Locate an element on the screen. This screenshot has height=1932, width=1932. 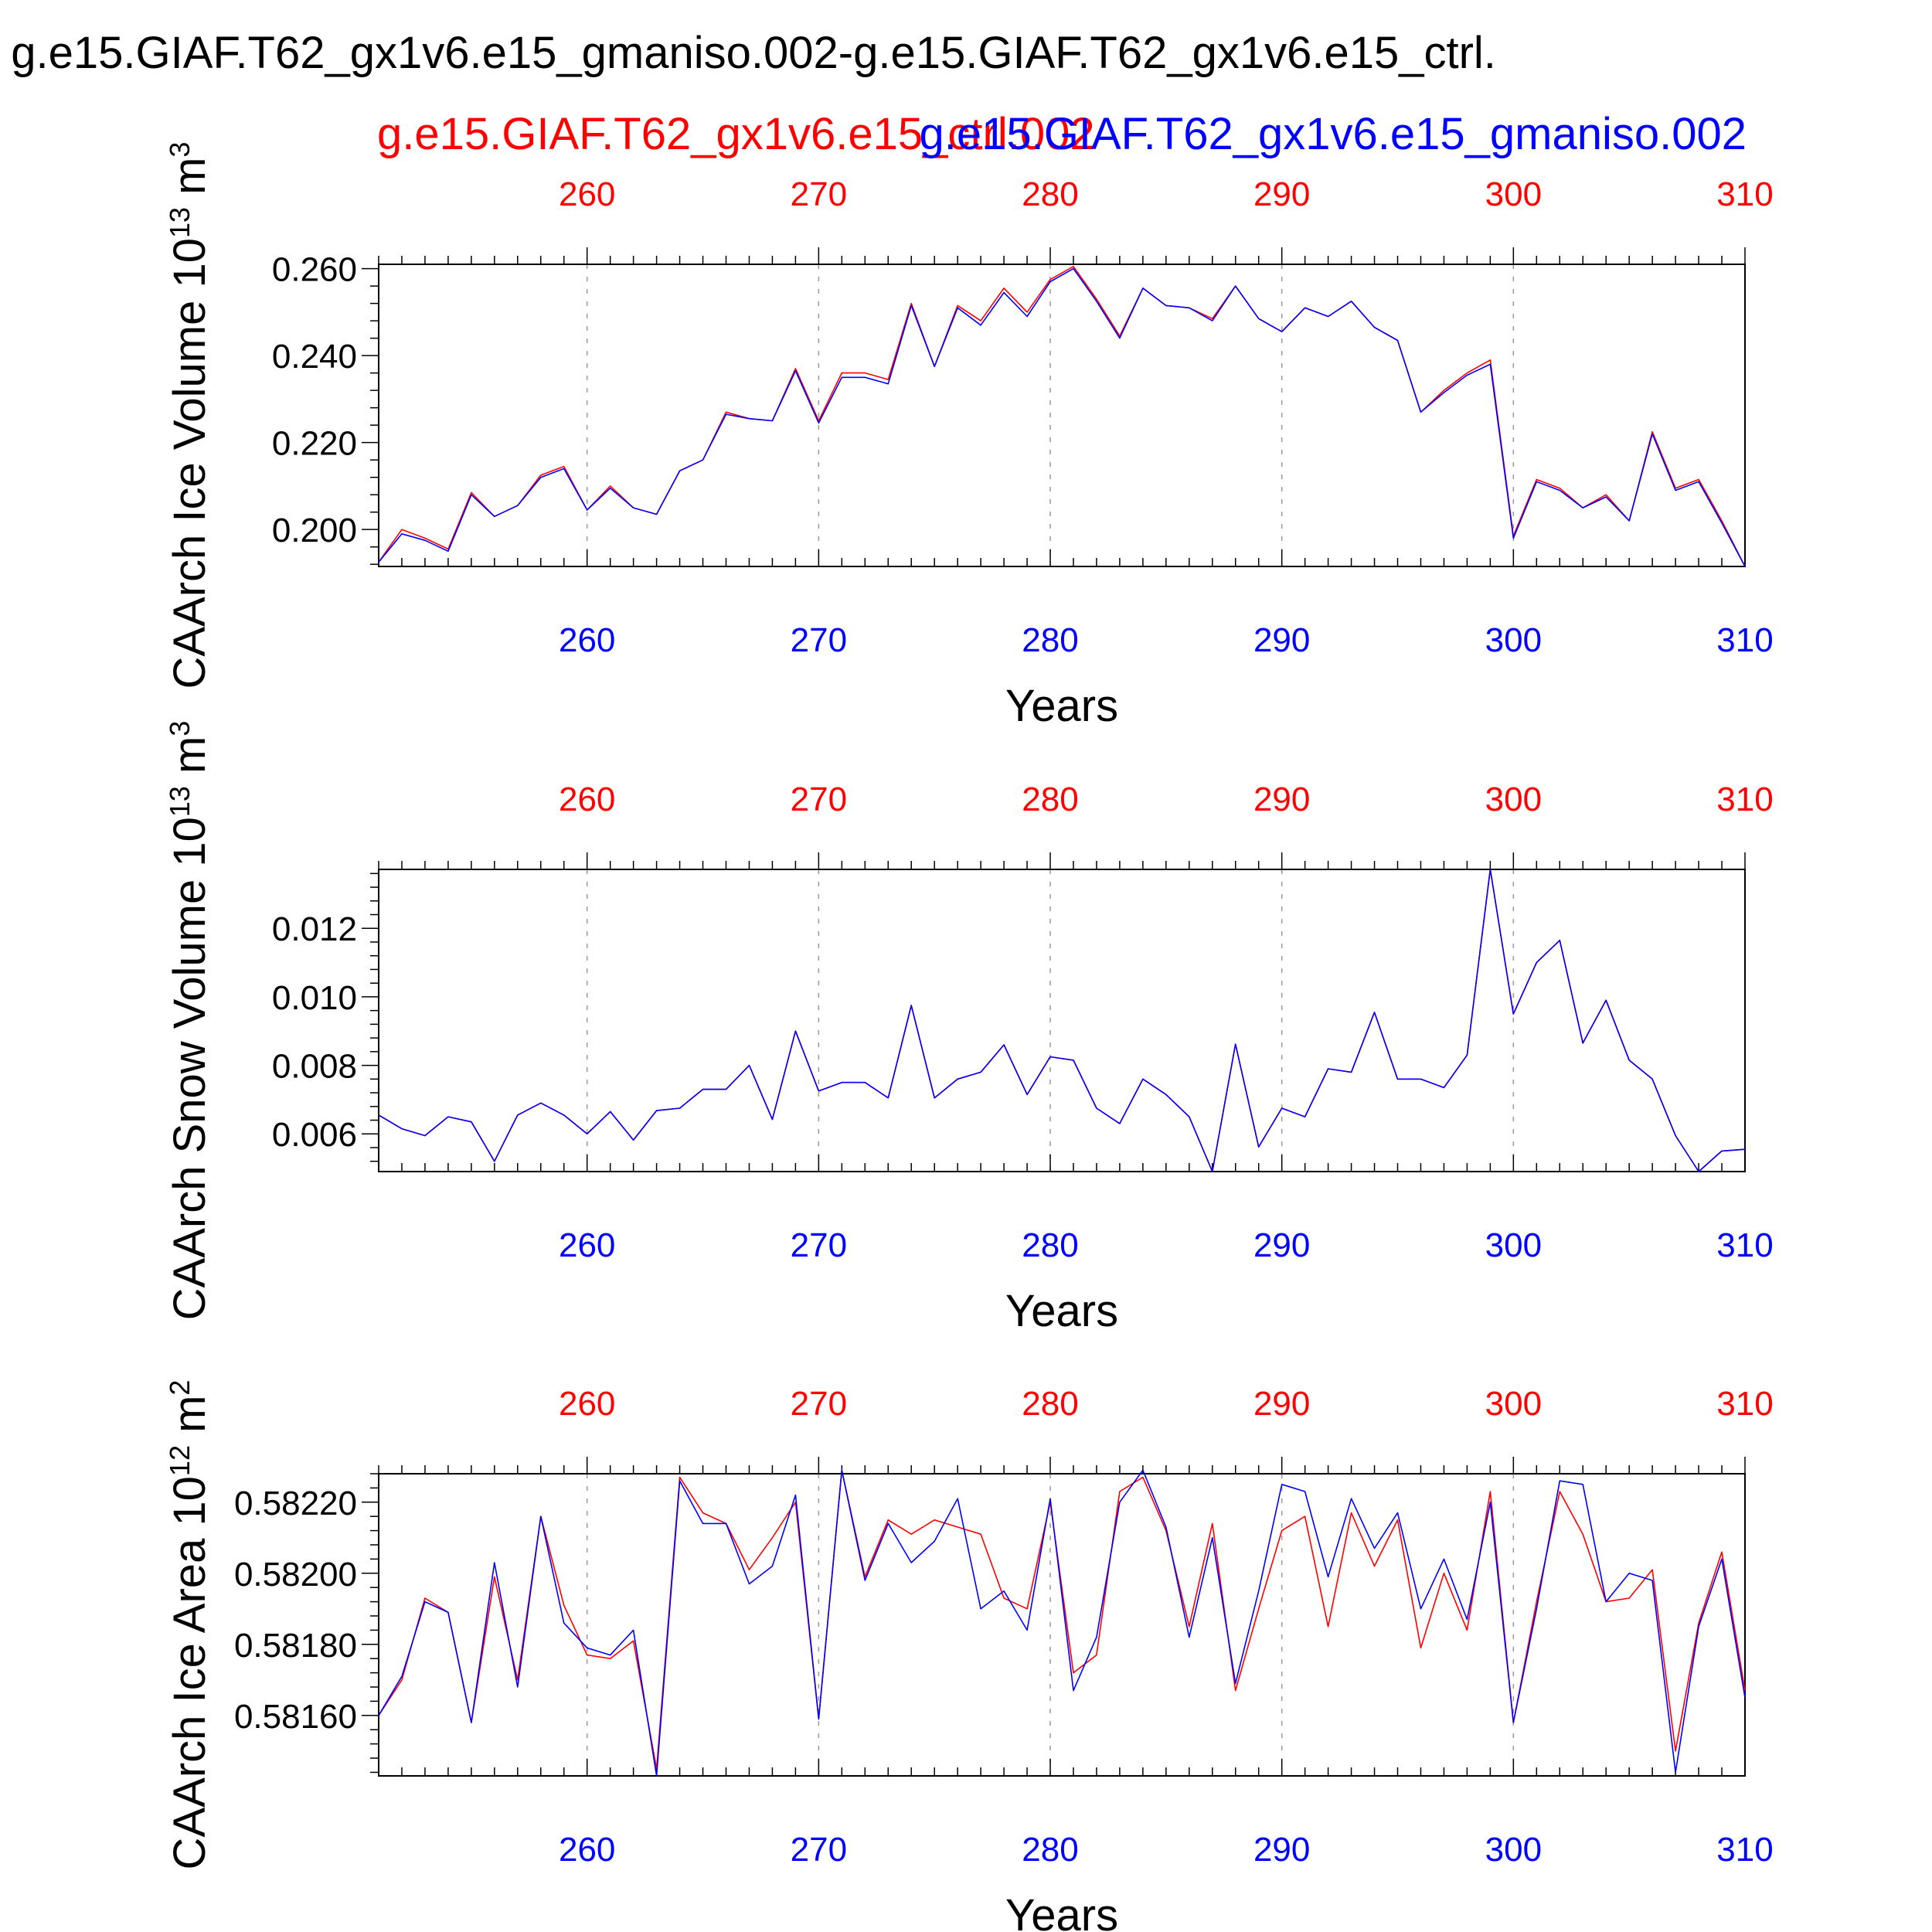
y-axis-title-text: CAArch Snow Volume 10 is located at coordinates (190, 1069).